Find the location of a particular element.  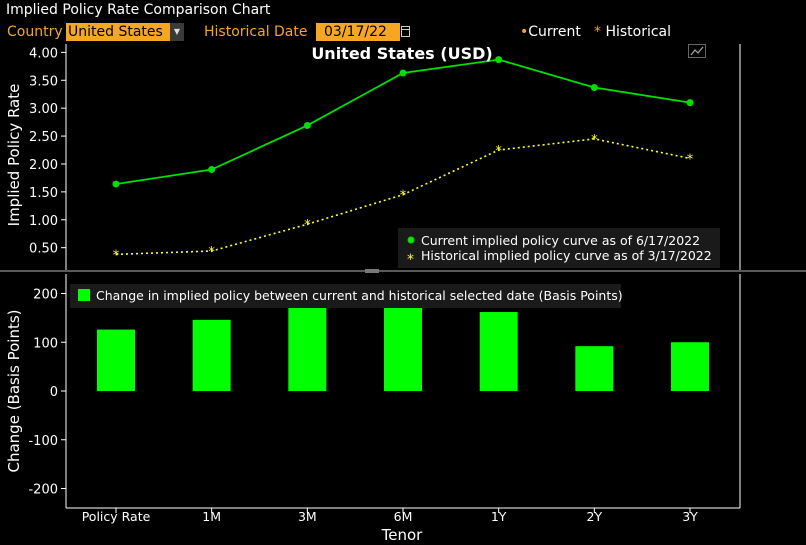

lower-y-tick-label: -200 is located at coordinates (43, 490).